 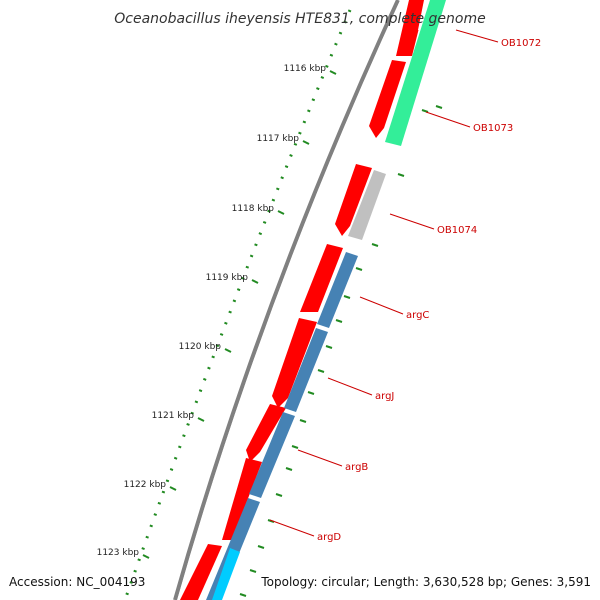 I want to click on accession-text: Accession: NC_004193, so click(x=77, y=582).